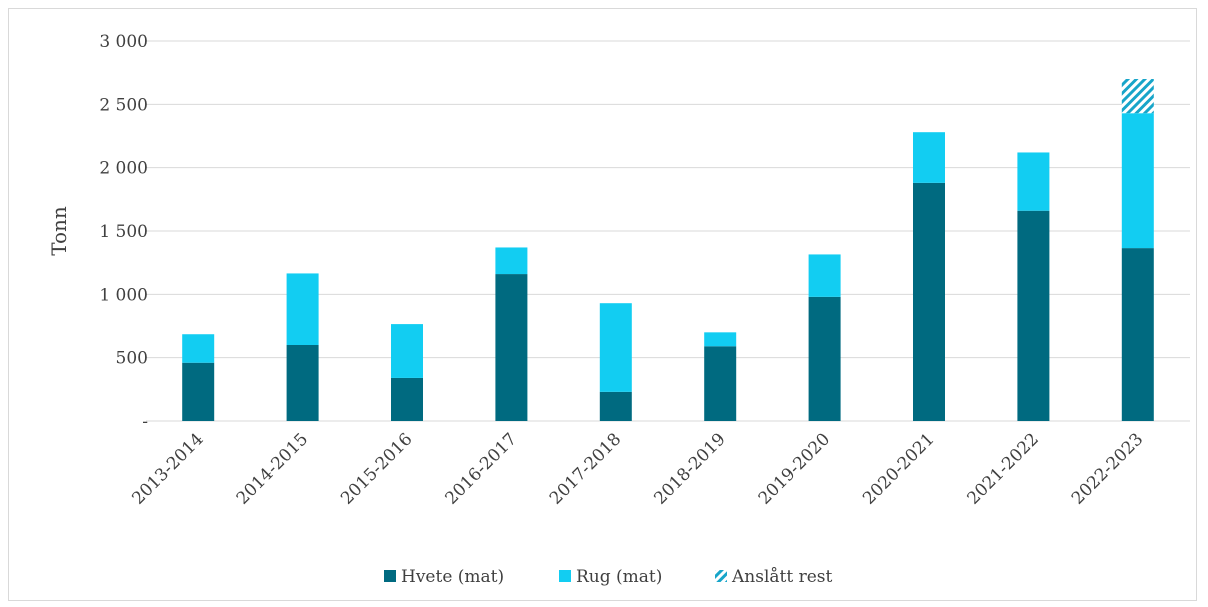 The width and height of the screenshot is (1208, 607). Describe the element at coordinates (1003, 468) in the screenshot. I see `x-tick-label: 2021-2022` at that location.